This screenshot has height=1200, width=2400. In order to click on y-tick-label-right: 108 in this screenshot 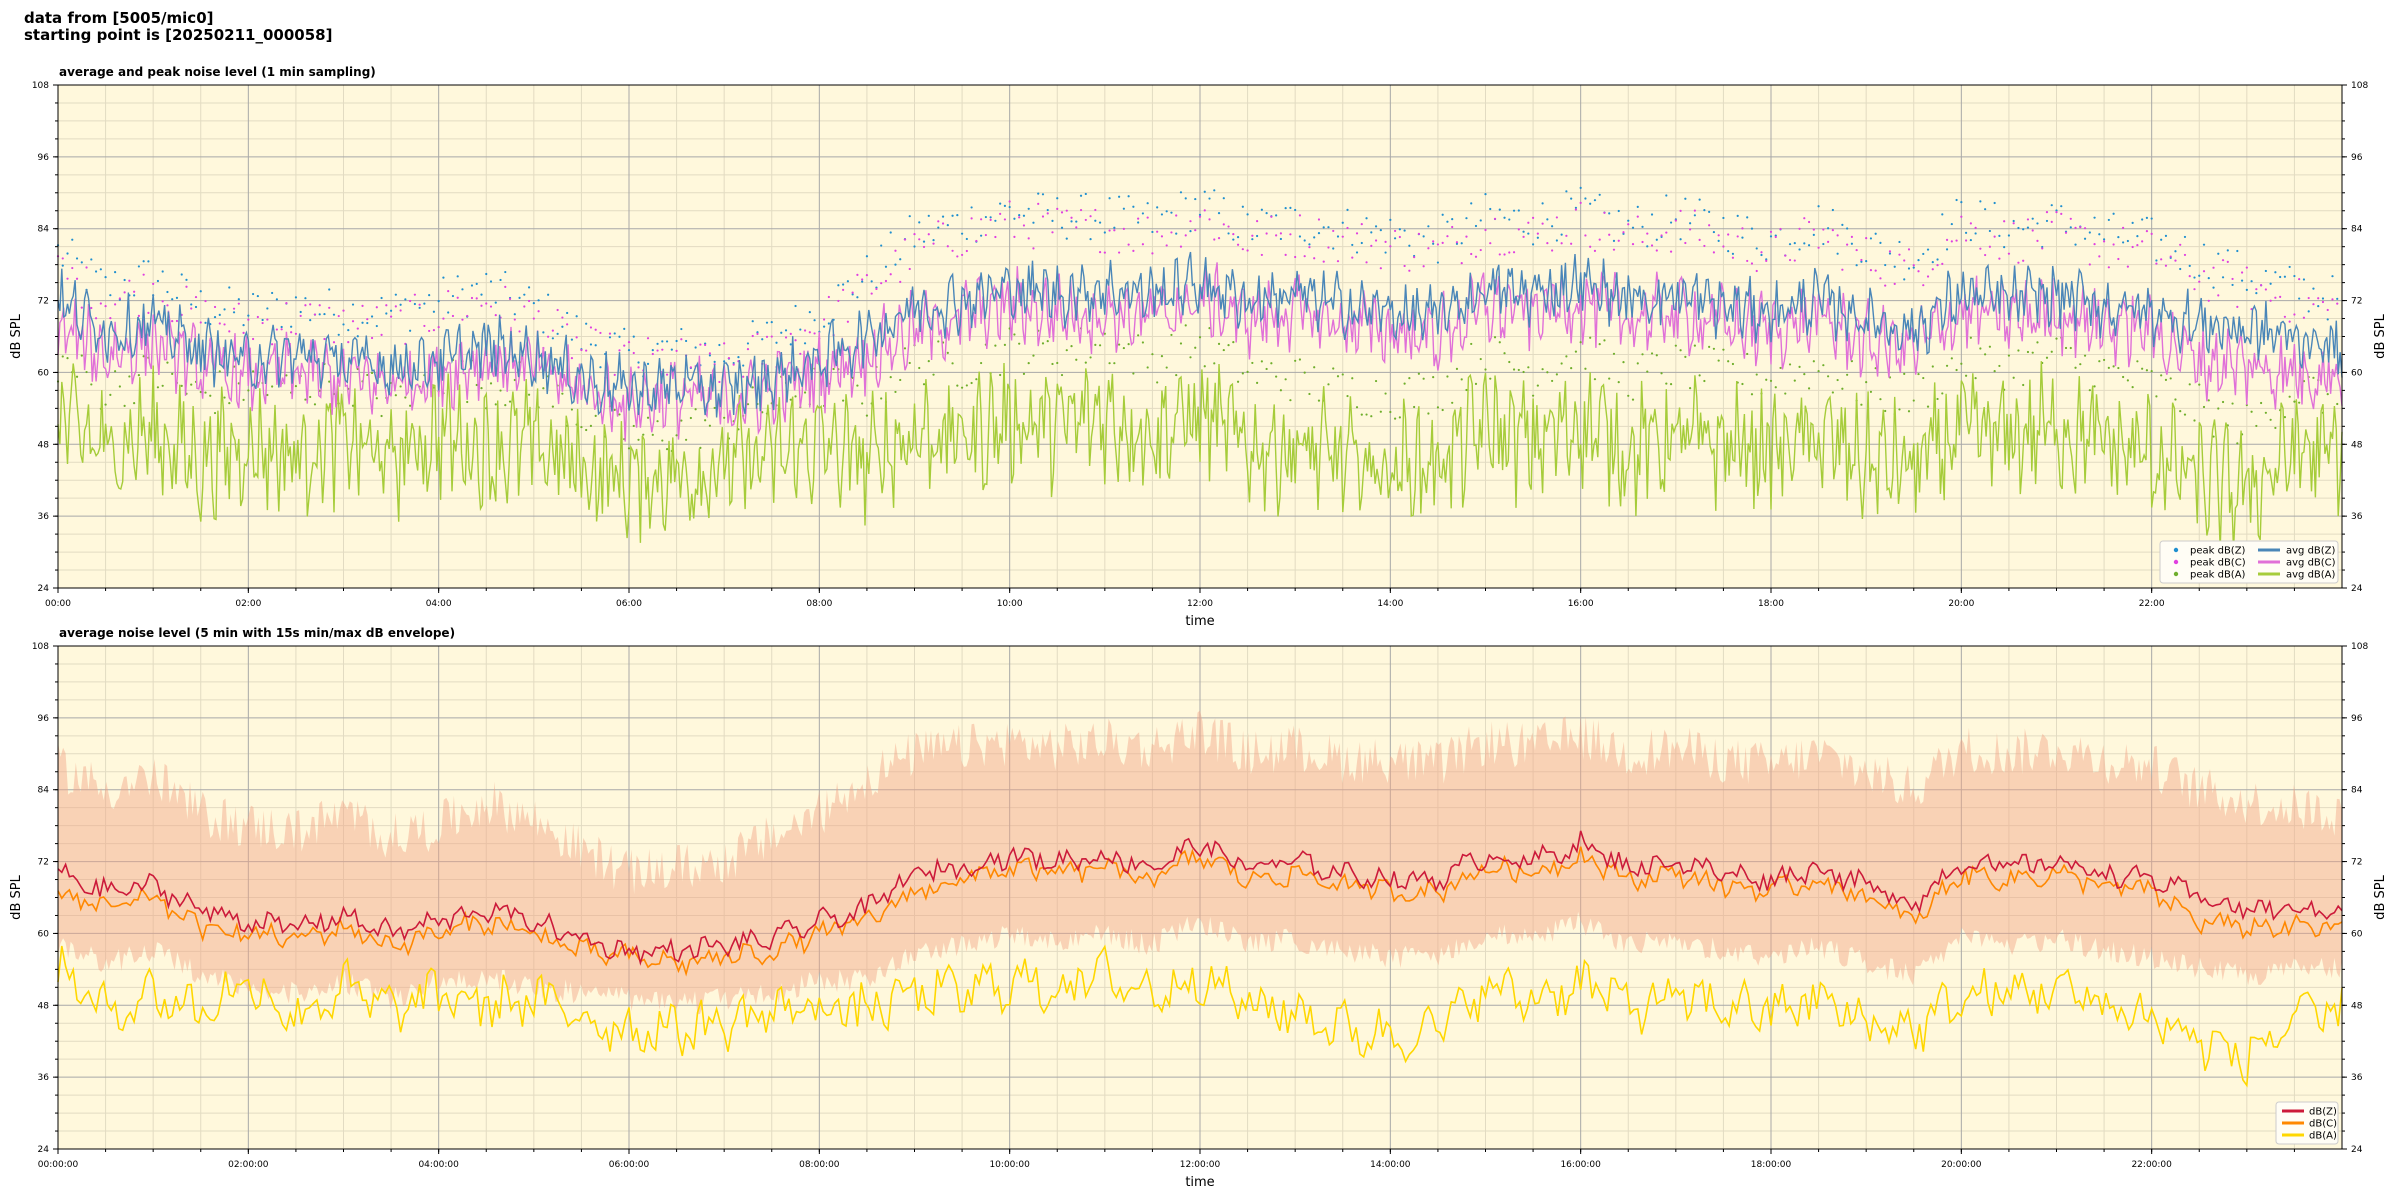, I will do `click(2359, 647)`.